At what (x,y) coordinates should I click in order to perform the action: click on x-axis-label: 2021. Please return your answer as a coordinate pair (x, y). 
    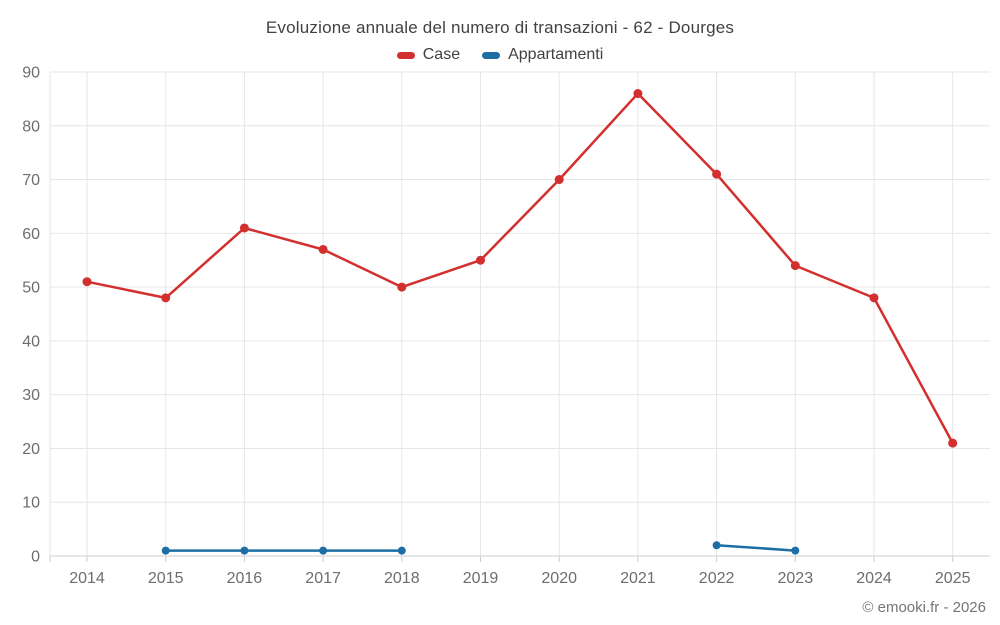
    Looking at the image, I should click on (638, 578).